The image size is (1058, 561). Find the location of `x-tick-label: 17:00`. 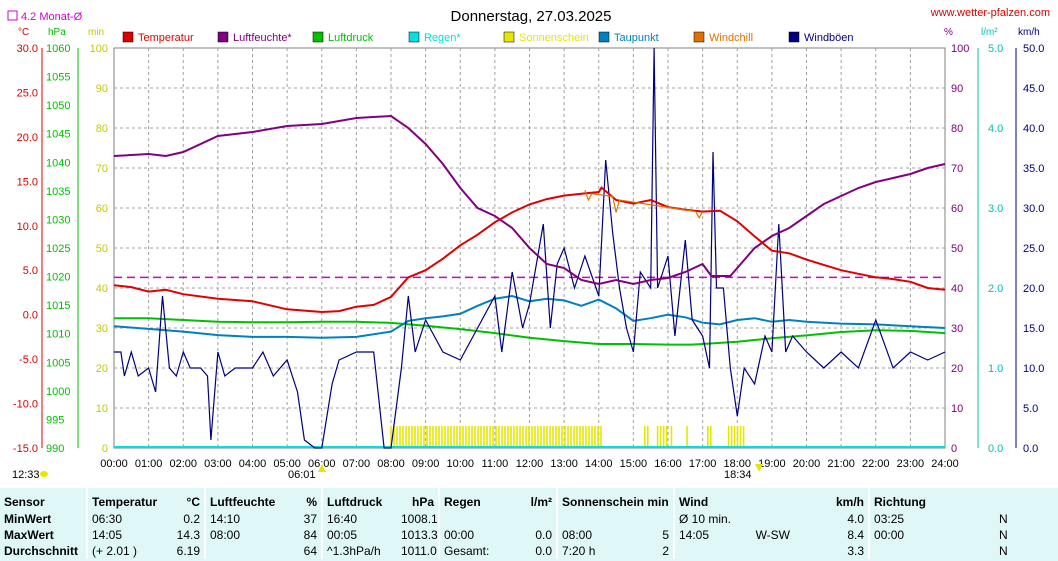

x-tick-label: 17:00 is located at coordinates (703, 464).